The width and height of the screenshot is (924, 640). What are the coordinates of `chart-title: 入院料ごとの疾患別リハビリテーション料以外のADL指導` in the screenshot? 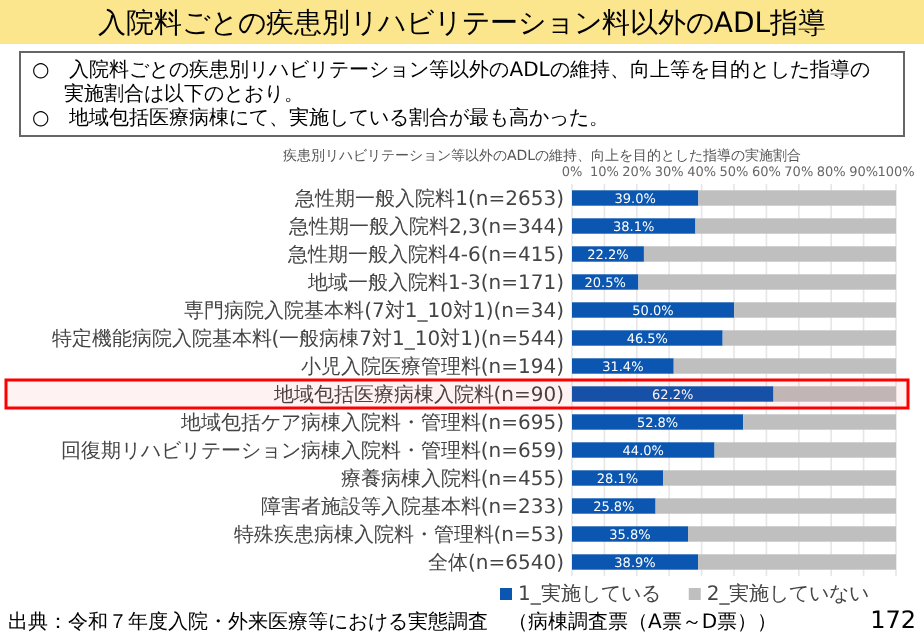 It's located at (462, 24).